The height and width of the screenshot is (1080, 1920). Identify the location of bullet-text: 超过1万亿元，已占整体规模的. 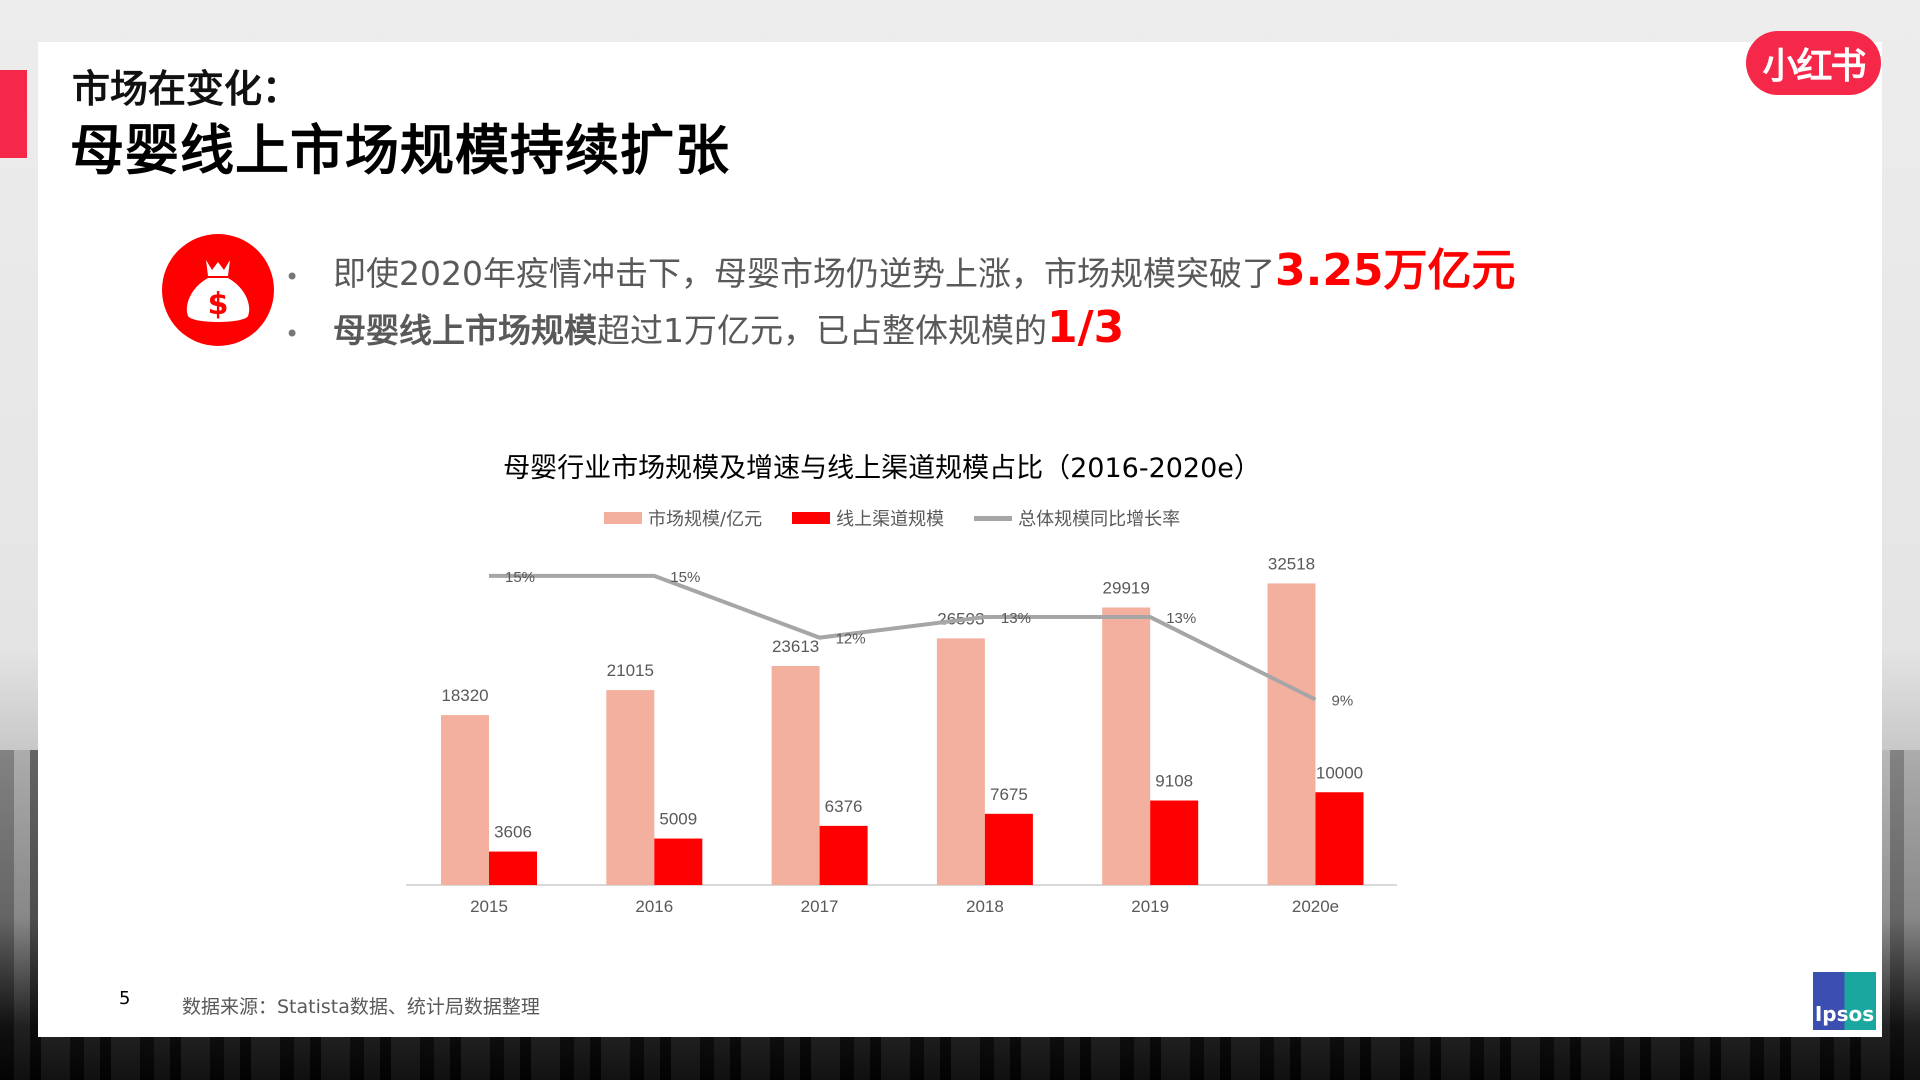
(822, 330).